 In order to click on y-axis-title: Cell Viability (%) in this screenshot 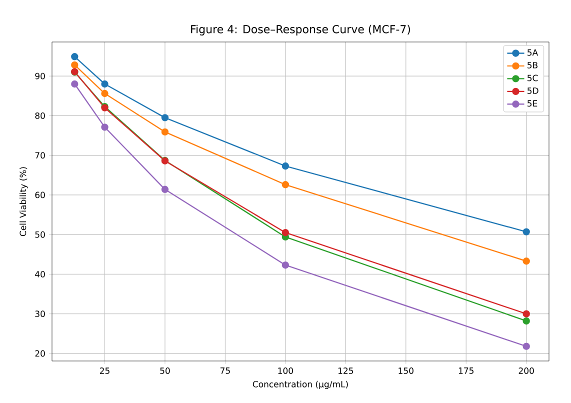, I will do `click(24, 201)`.